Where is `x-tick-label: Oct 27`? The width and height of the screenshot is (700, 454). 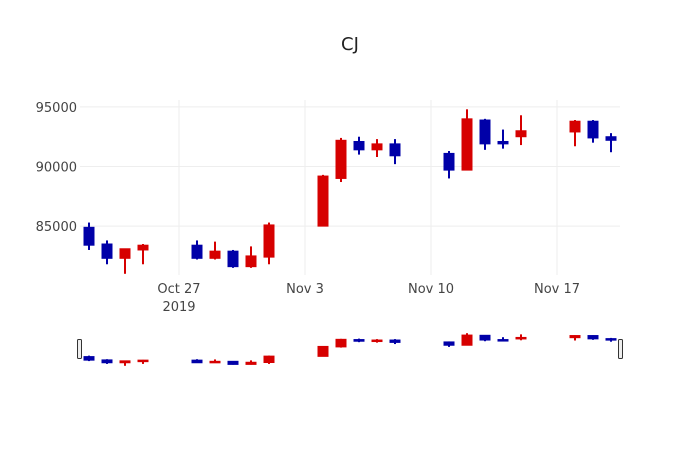 x-tick-label: Oct 27 is located at coordinates (178, 289).